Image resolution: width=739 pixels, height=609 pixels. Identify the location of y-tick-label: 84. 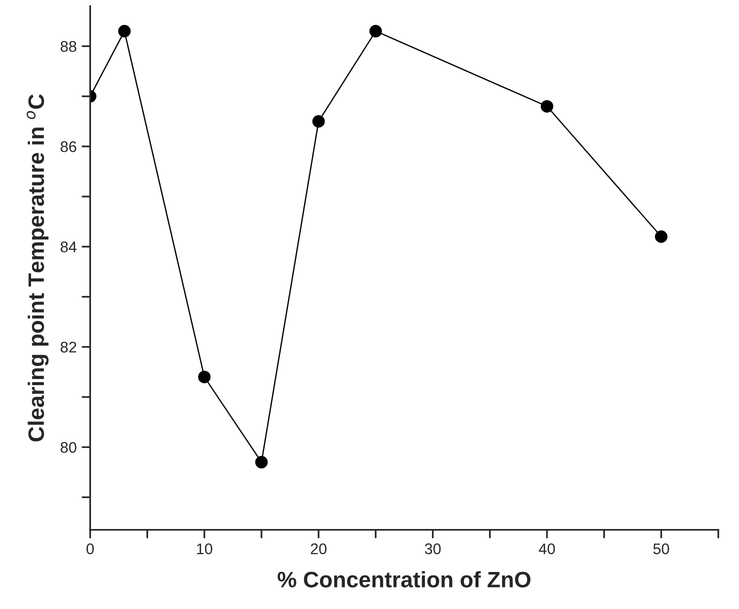
(68, 247).